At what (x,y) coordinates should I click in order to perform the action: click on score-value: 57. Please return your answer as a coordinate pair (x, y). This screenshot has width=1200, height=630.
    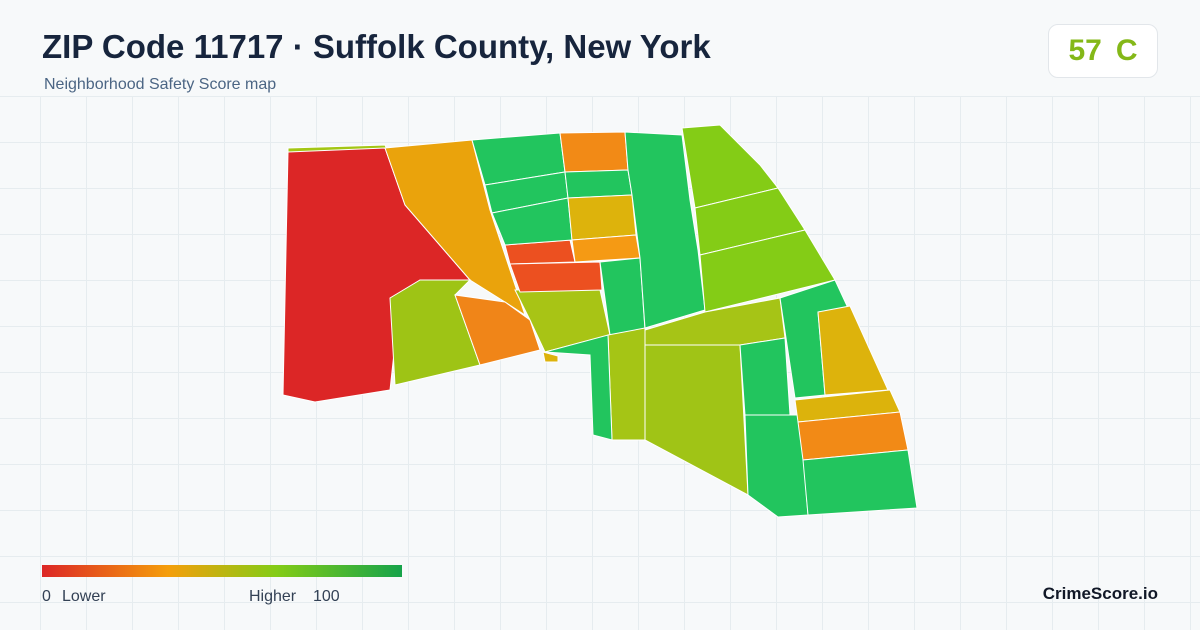
    Looking at the image, I should click on (1085, 50).